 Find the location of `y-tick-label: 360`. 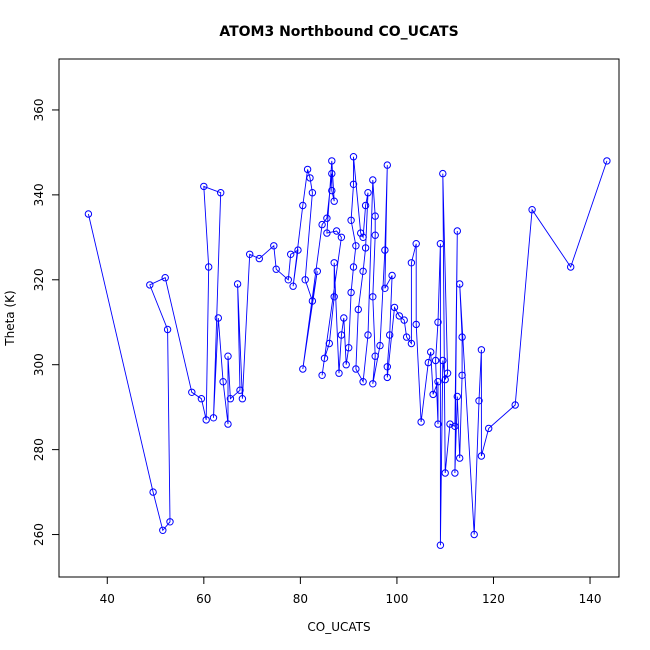

y-tick-label: 360 is located at coordinates (39, 109).